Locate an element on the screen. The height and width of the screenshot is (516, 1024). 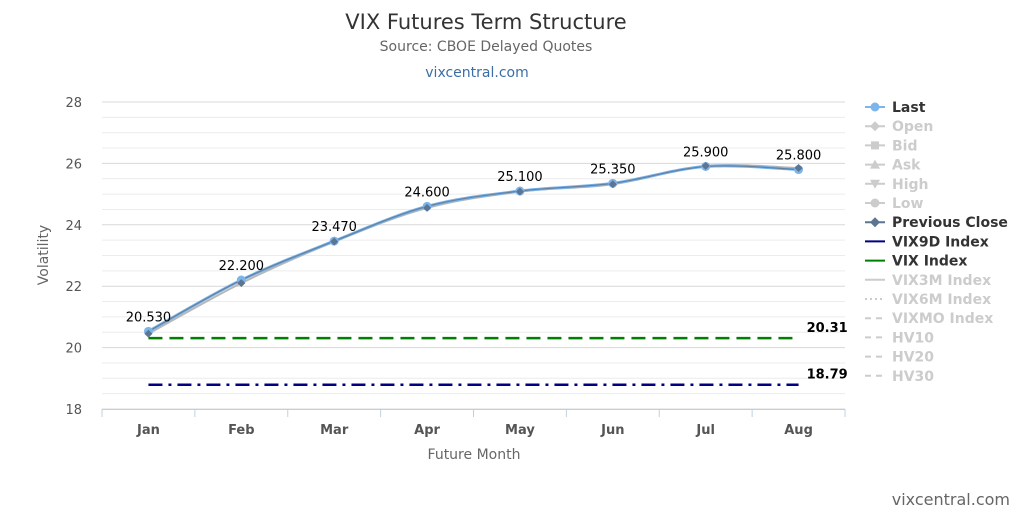
chart-title: VIX Futures Term Structure is located at coordinates (485, 22).